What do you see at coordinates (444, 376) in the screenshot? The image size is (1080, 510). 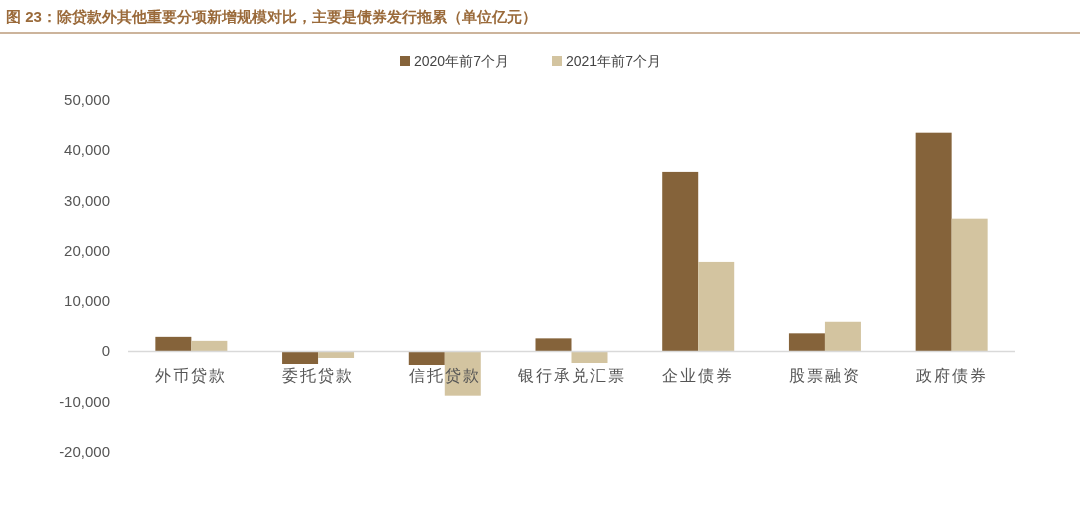 I see `x-tick-label: 信托贷款` at bounding box center [444, 376].